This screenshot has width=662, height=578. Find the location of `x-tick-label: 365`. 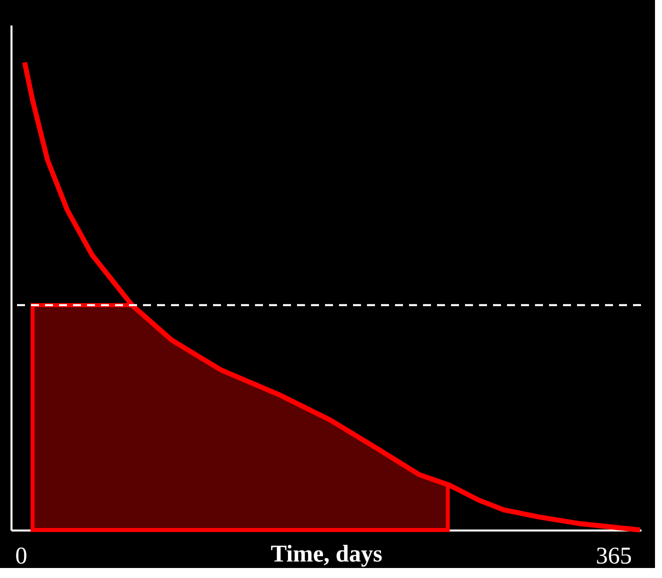

x-tick-label: 365 is located at coordinates (614, 557).